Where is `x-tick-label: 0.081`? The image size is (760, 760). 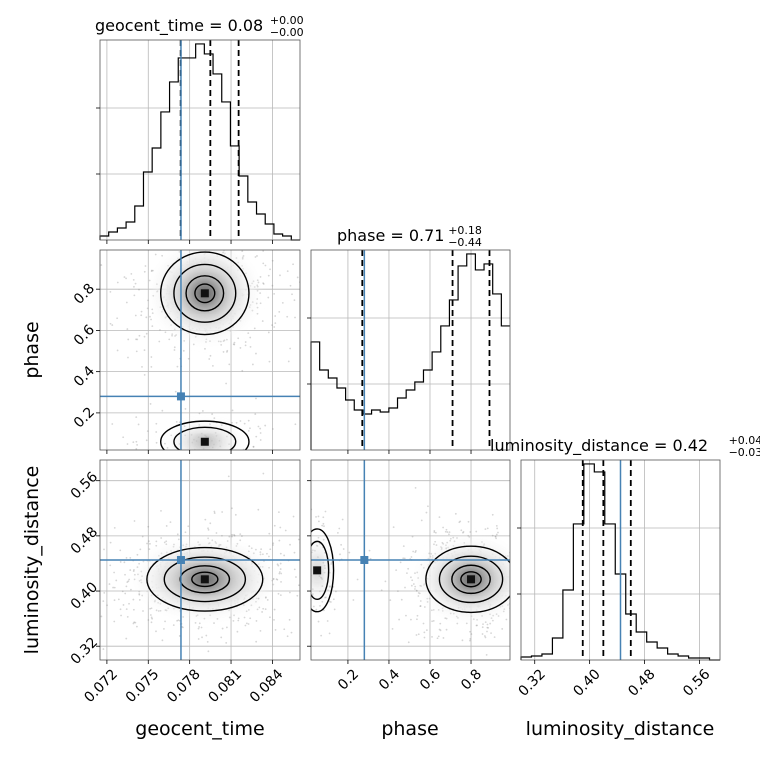 x-tick-label: 0.081 is located at coordinates (226, 686).